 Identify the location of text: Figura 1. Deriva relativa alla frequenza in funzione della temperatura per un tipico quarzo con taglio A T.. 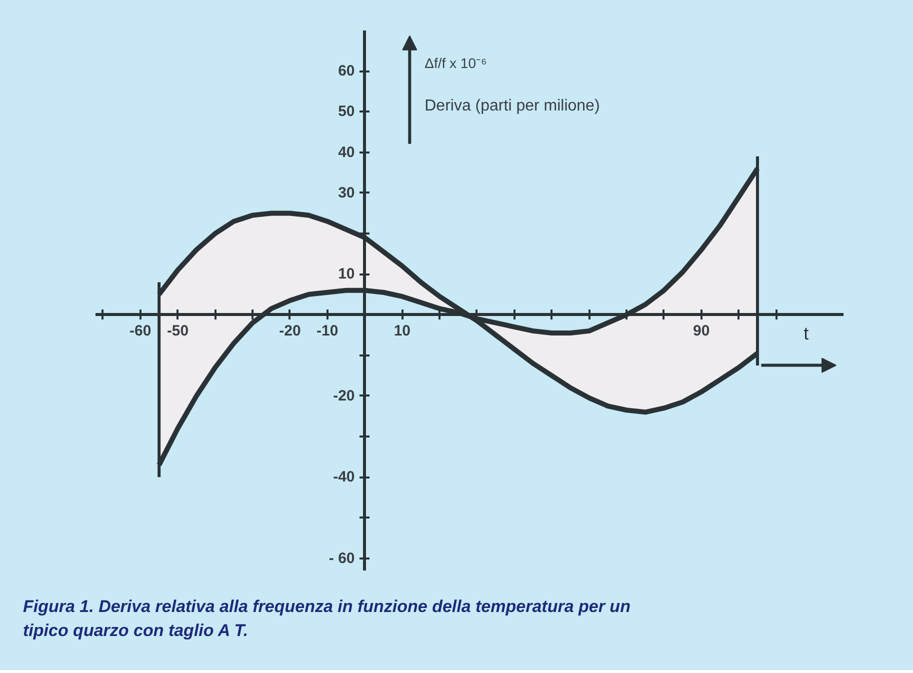
(327, 619).